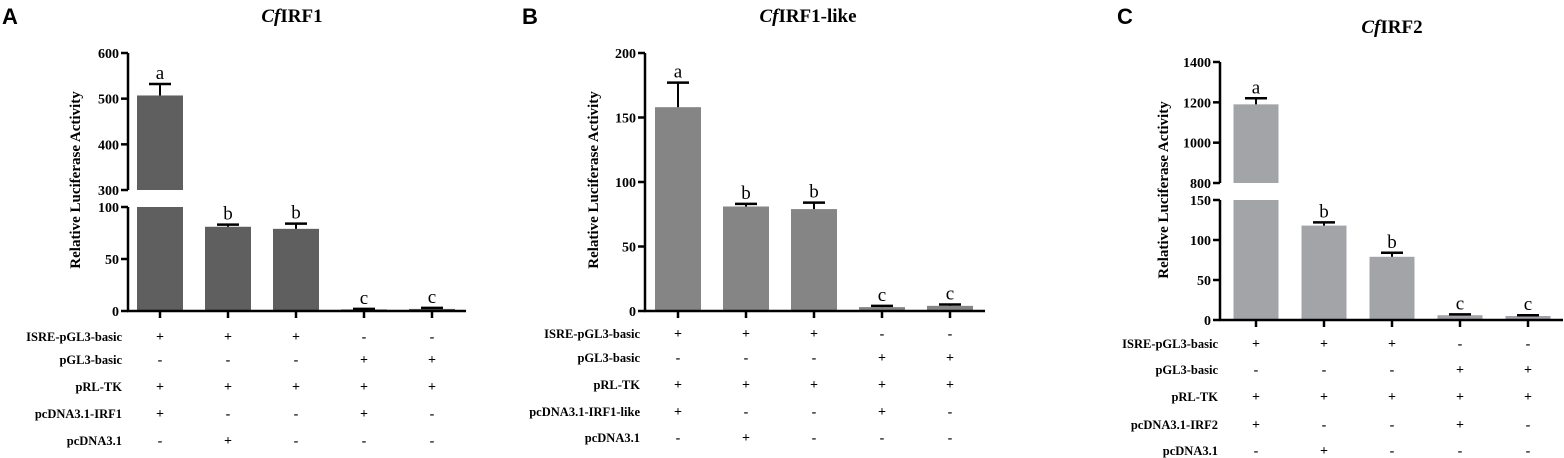 This screenshot has height=458, width=1564. I want to click on panel-label: A, so click(10, 16).